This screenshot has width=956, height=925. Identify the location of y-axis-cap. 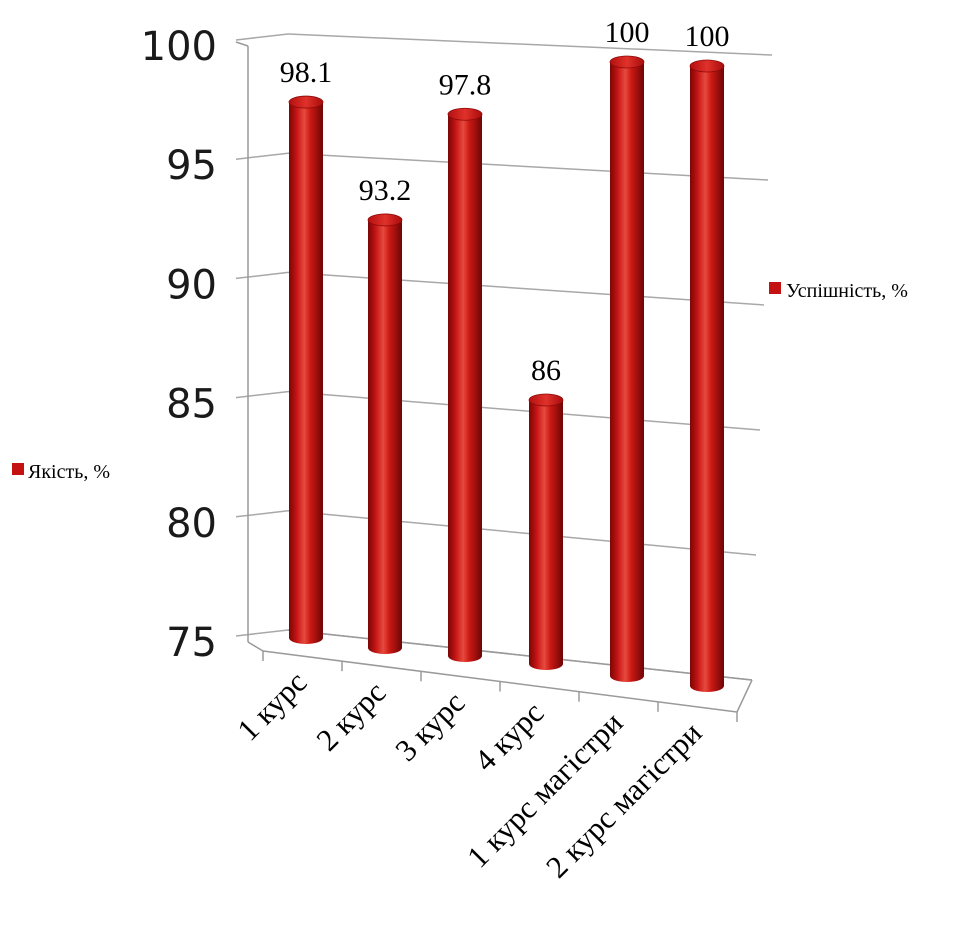
(242, 44).